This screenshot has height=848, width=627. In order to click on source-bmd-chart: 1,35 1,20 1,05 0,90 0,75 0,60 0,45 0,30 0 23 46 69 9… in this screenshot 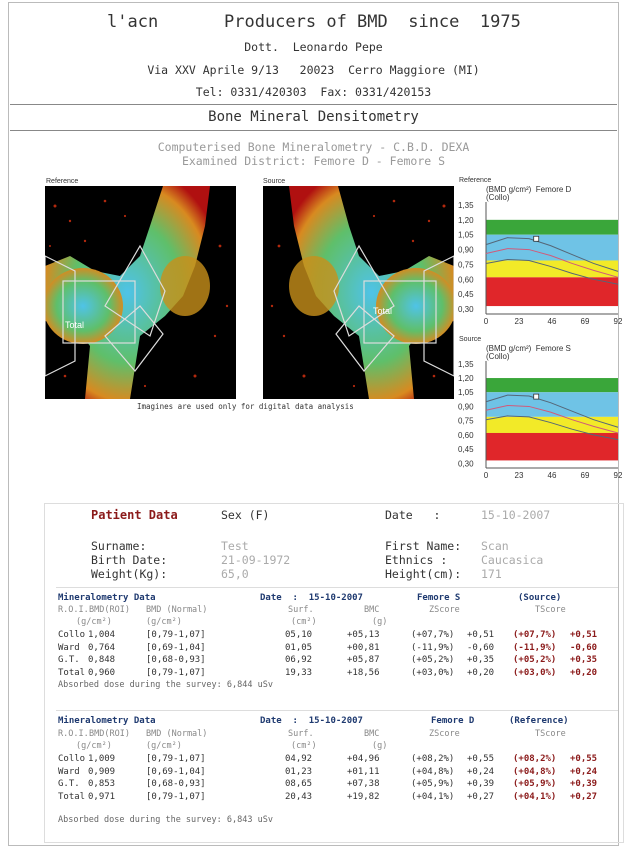, I will do `click(540, 420)`.